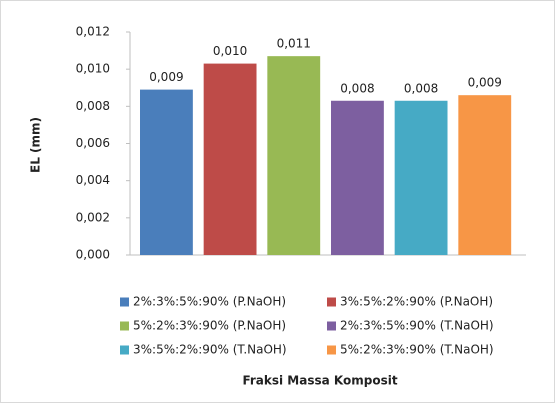 The image size is (555, 403). I want to click on legend-label: 3%:5%:2%:90% (P.NaOH), so click(416, 302).